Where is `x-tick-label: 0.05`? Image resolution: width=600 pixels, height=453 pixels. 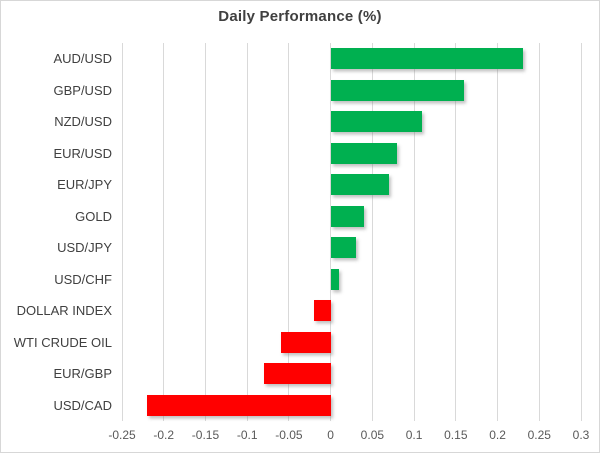
x-tick-label: 0.05 is located at coordinates (372, 435).